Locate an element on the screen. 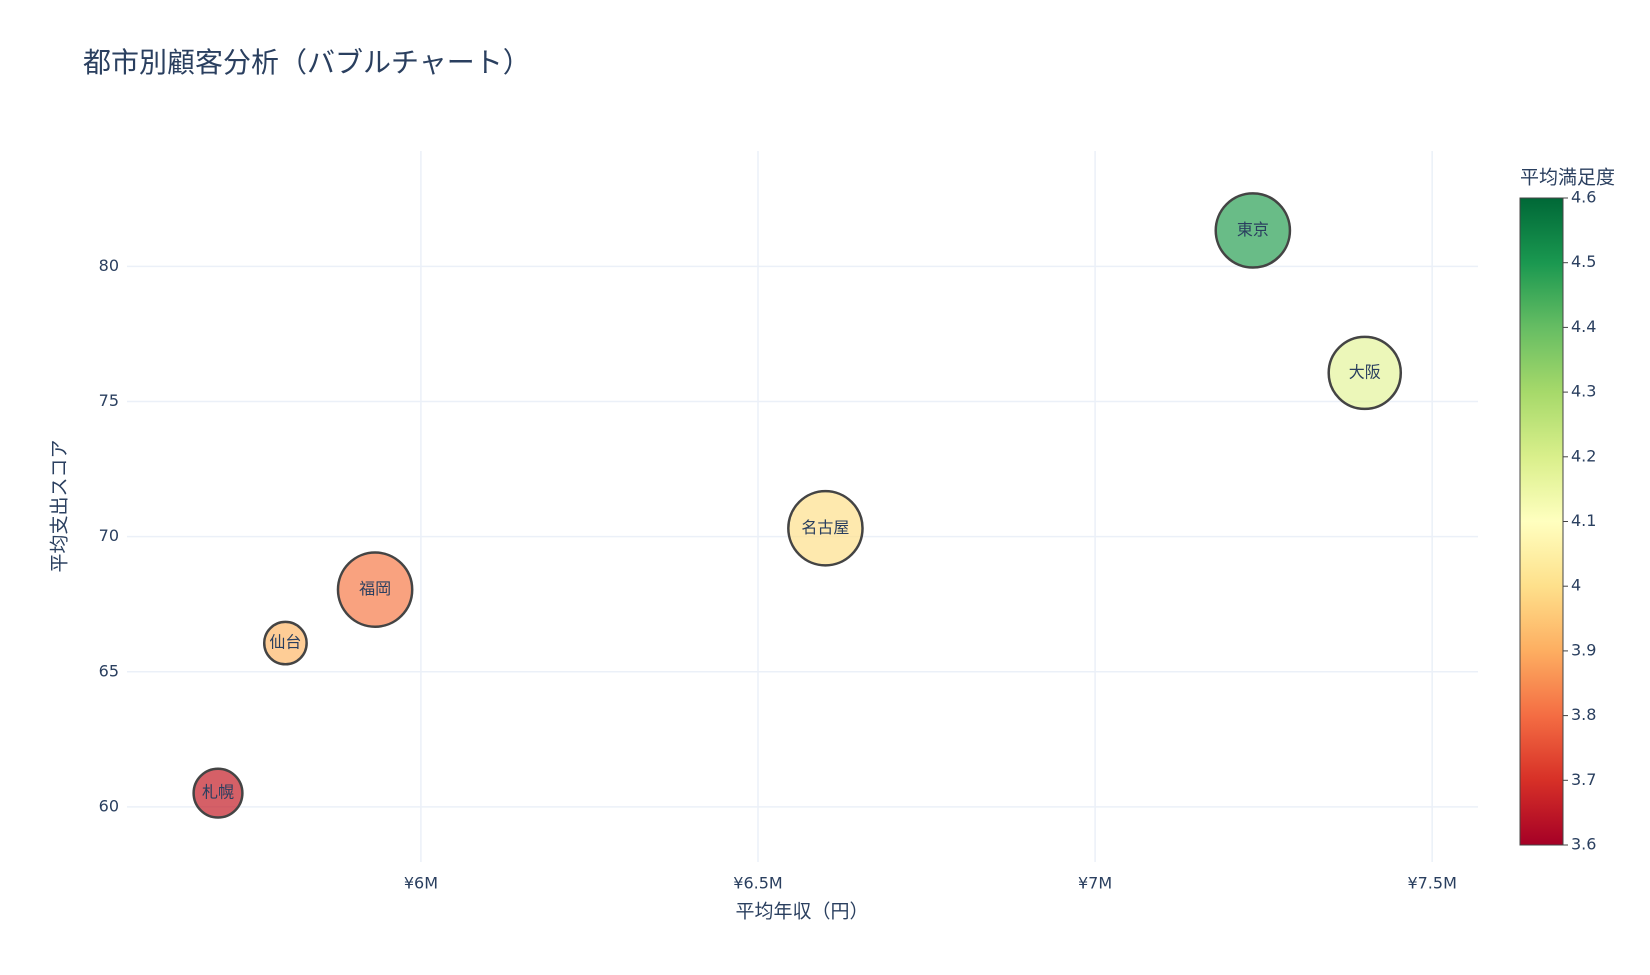 This screenshot has height=975, width=1650. y-tick-label: 60 is located at coordinates (109, 805).